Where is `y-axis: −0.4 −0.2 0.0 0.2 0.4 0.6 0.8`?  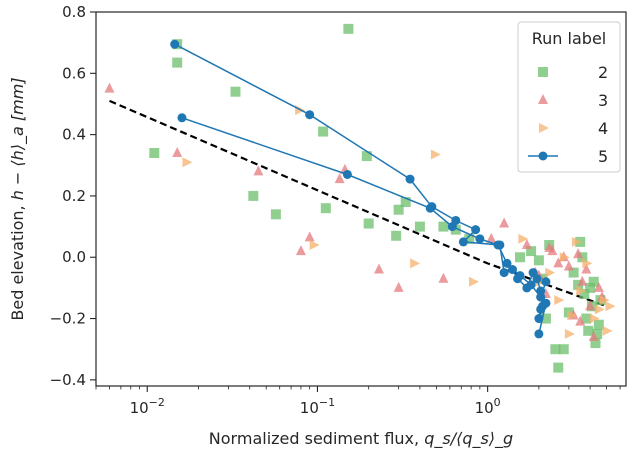 y-axis: −0.4 −0.2 0.0 0.2 0.4 0.6 0.8 is located at coordinates (73, 196).